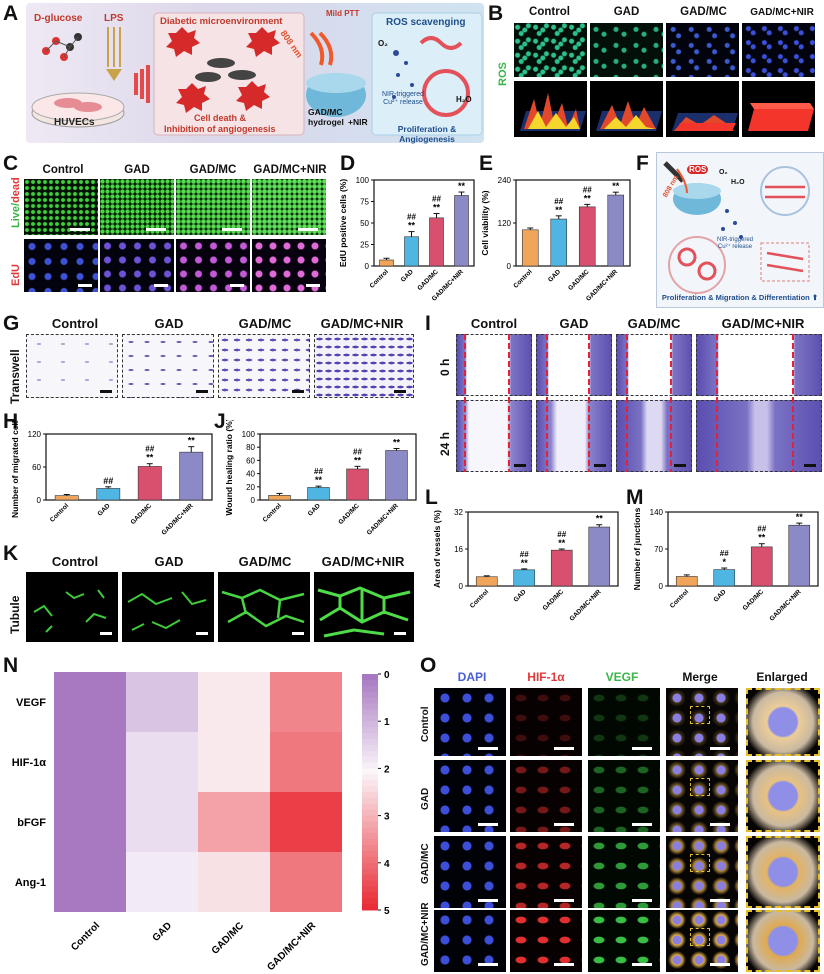 This screenshot has height=974, width=824. What do you see at coordinates (61, 207) in the screenshot?
I see `live-dead-control` at bounding box center [61, 207].